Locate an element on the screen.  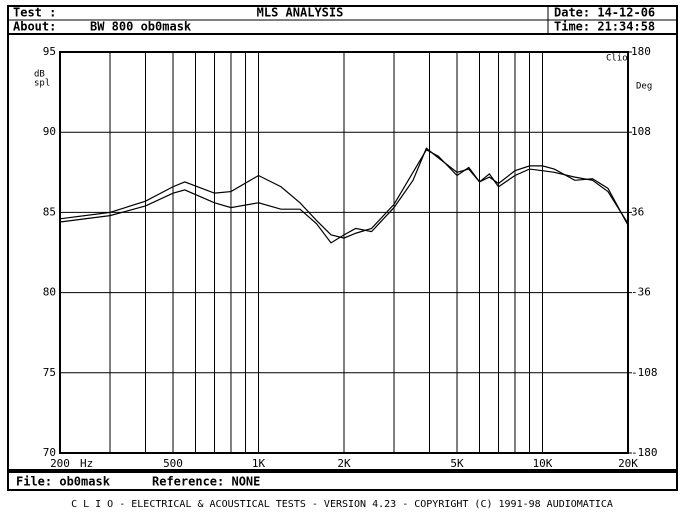
line-series is located at coordinates (344, 194).